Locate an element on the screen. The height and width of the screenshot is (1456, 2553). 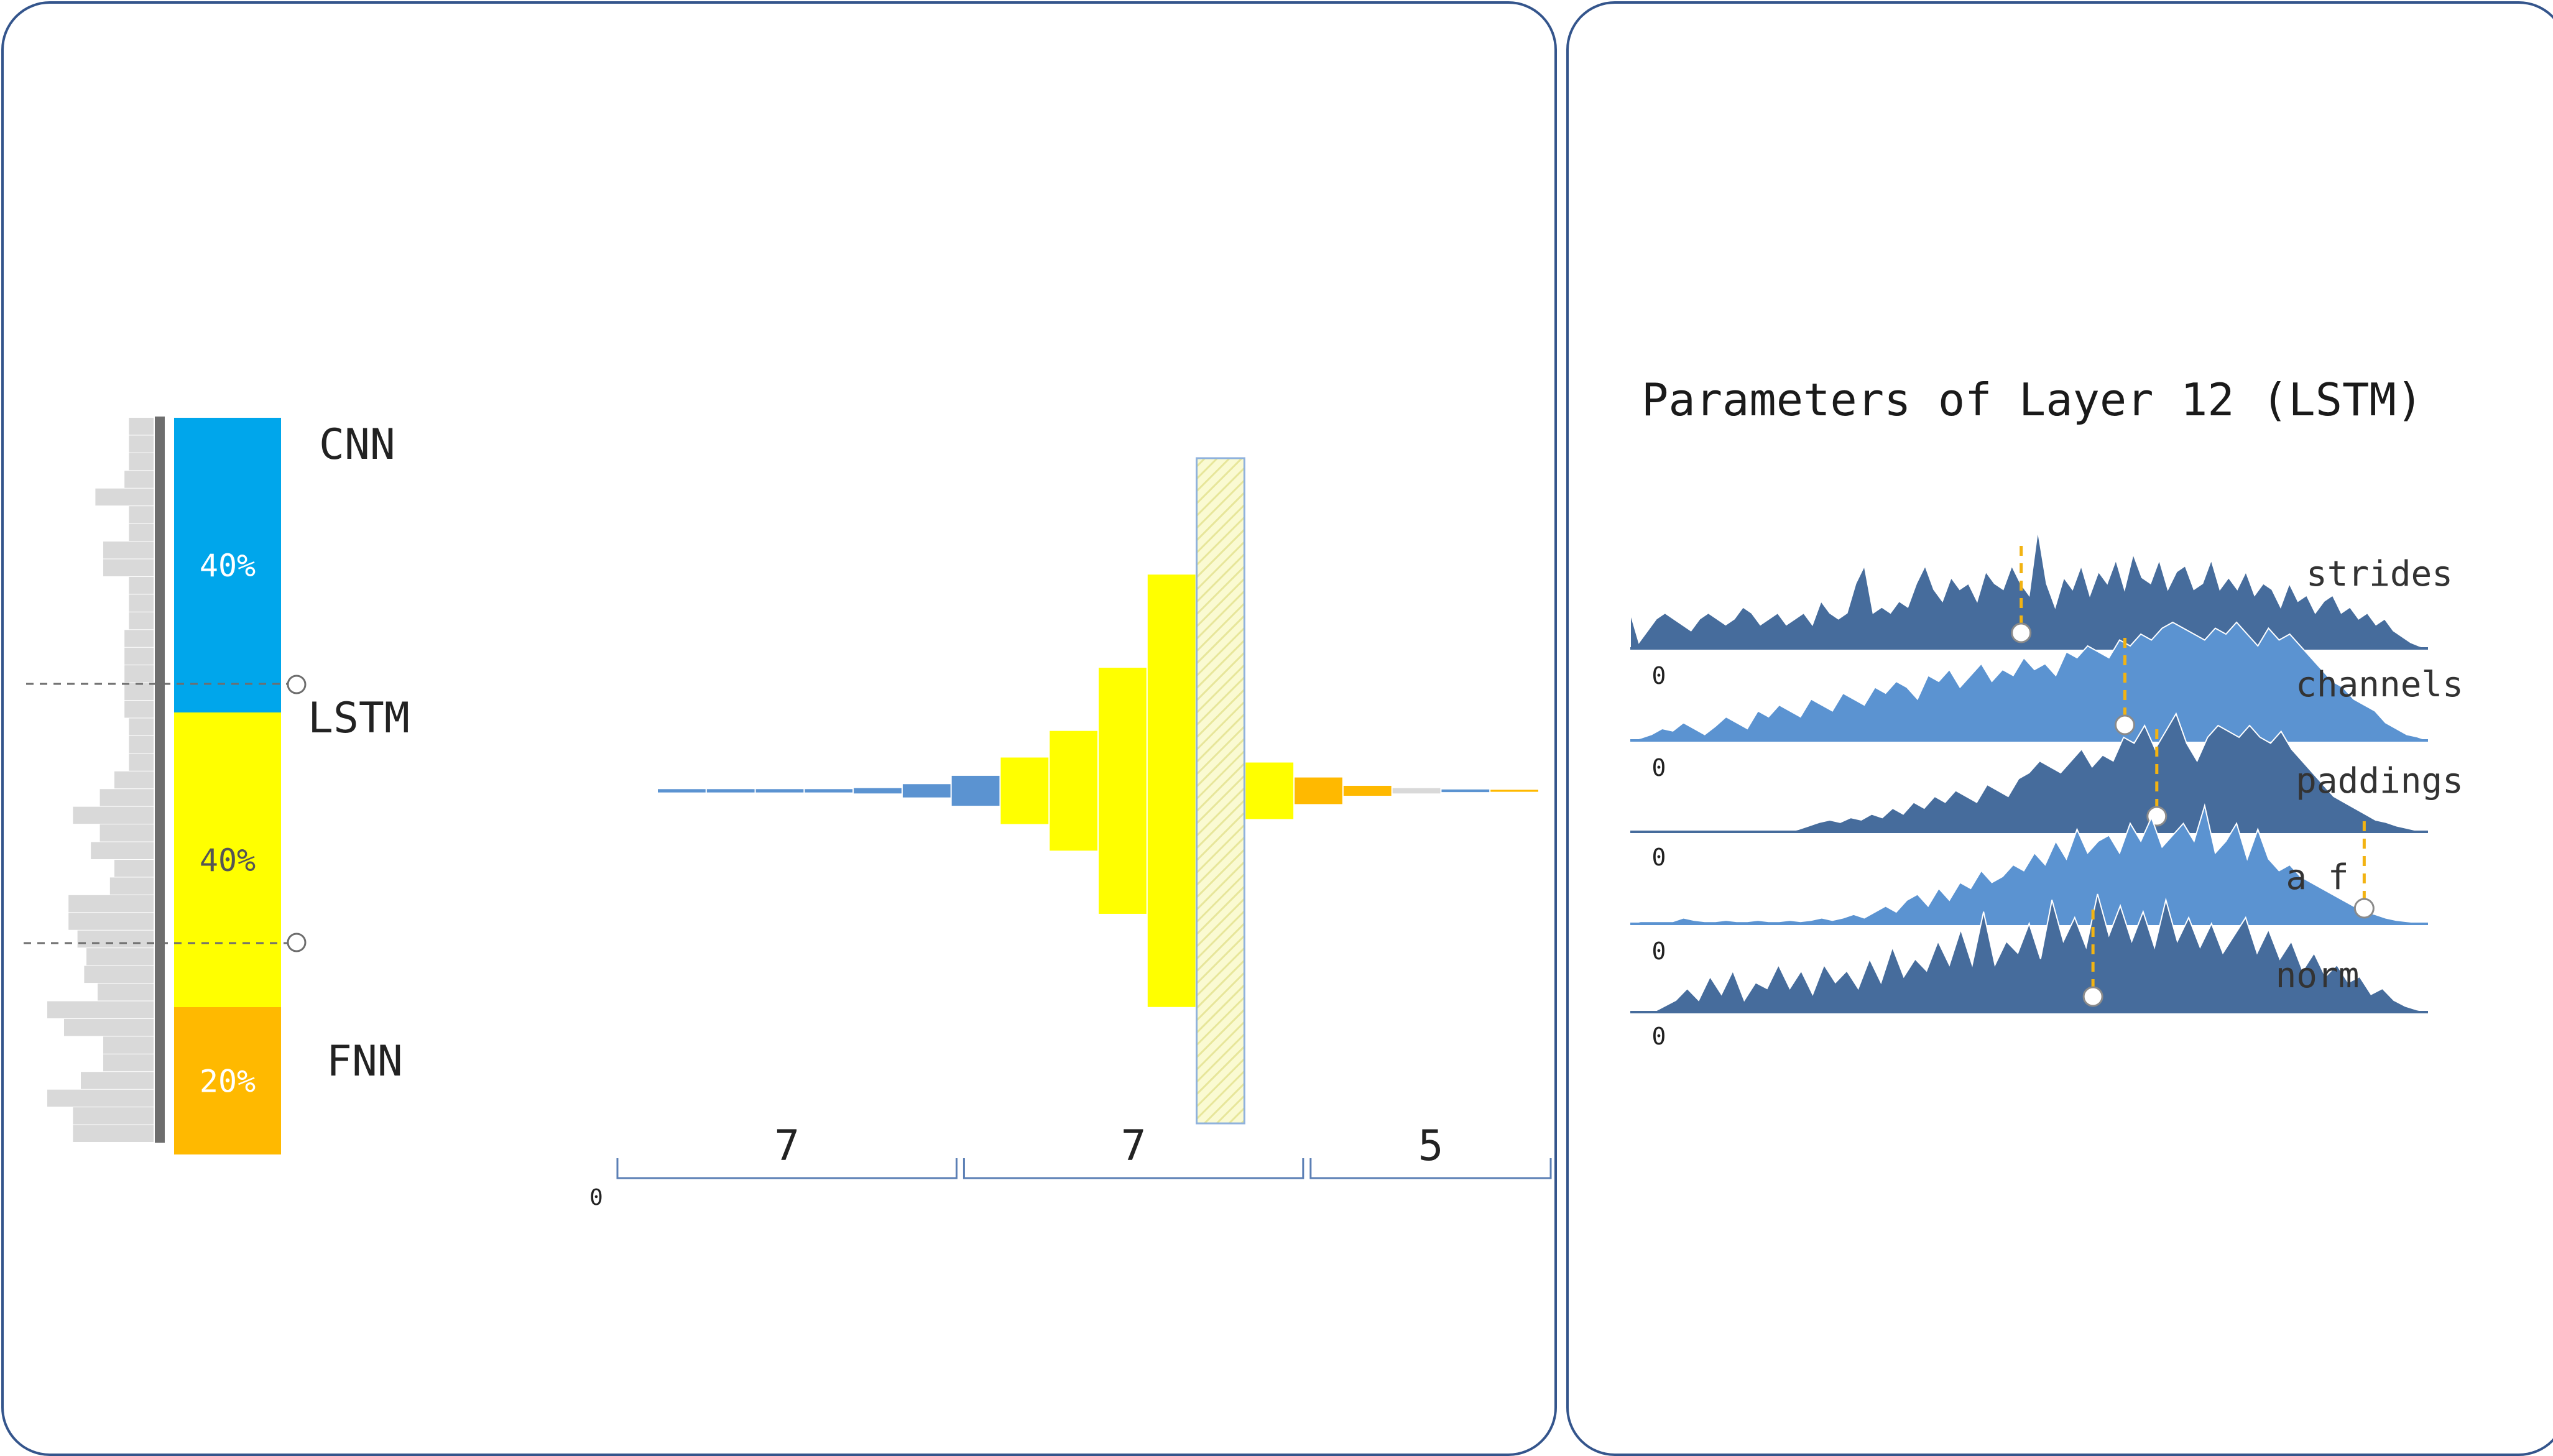
divider-handle-lower is located at coordinates (297, 942).